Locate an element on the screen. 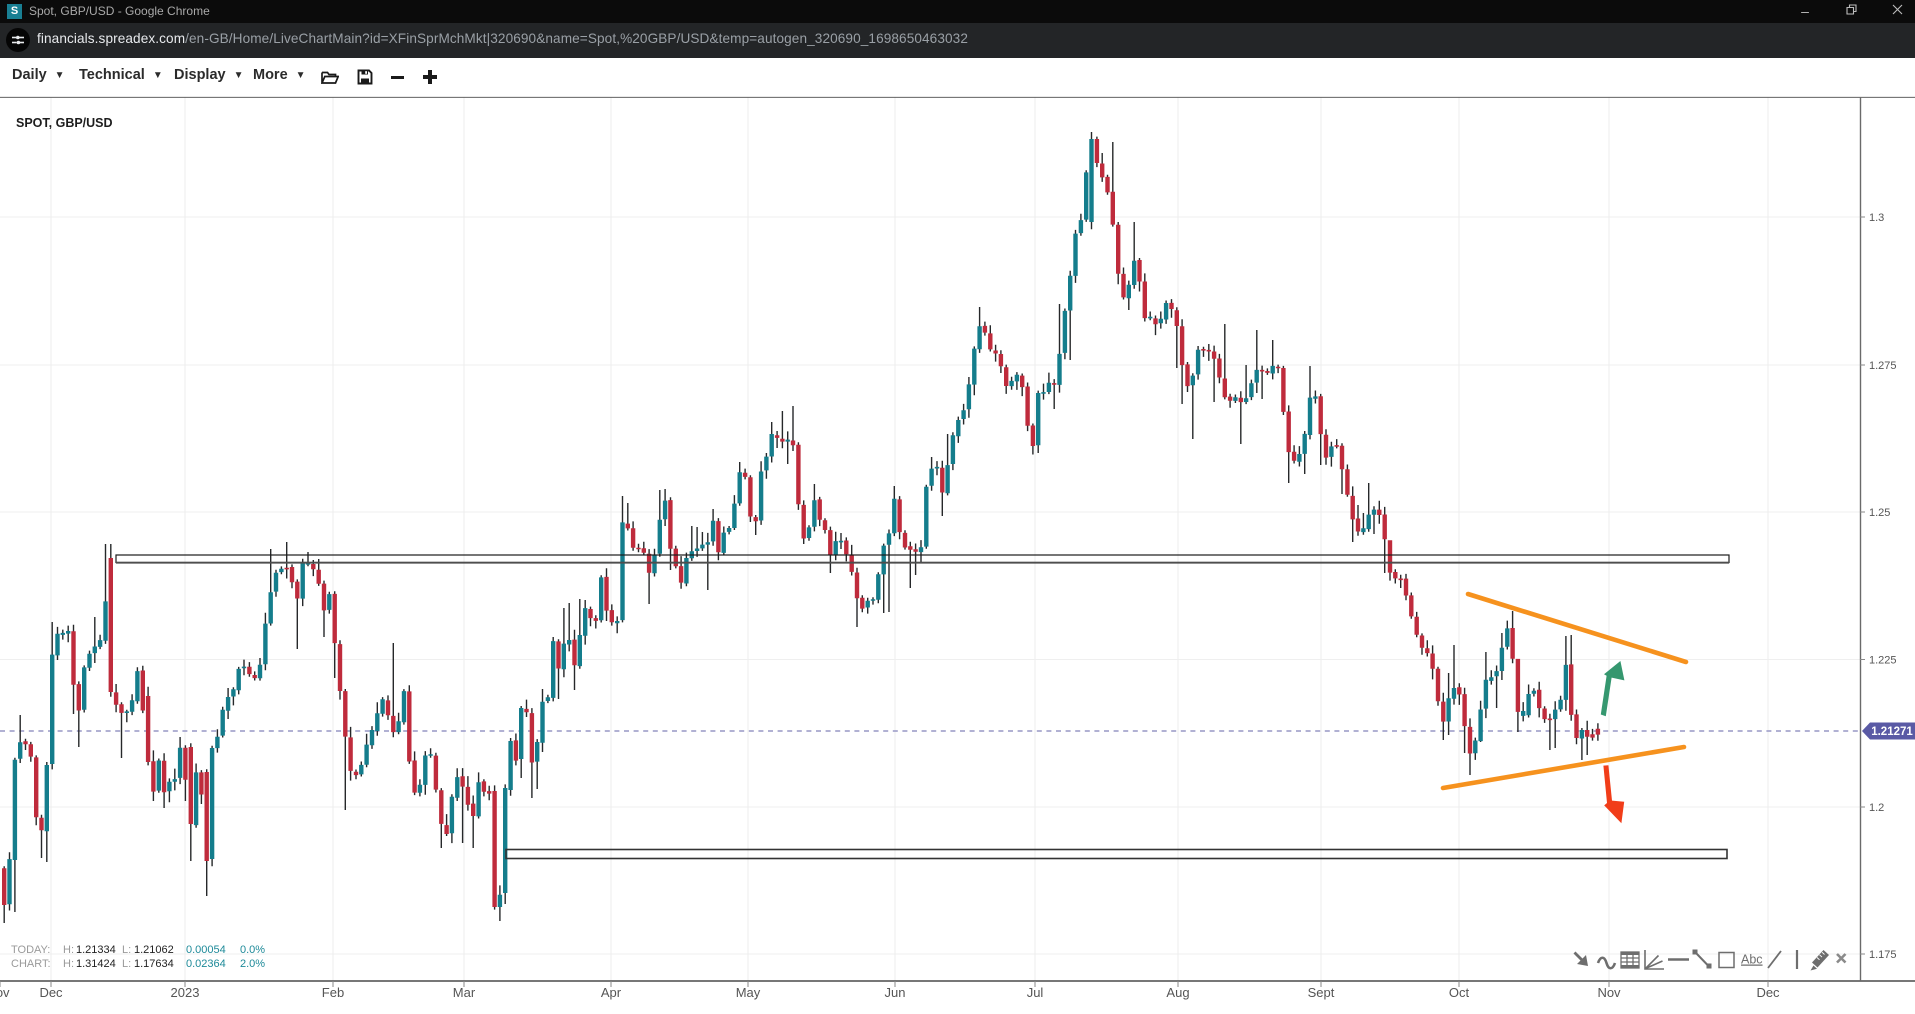  svg-text: 1.275 is located at coordinates (1883, 366).